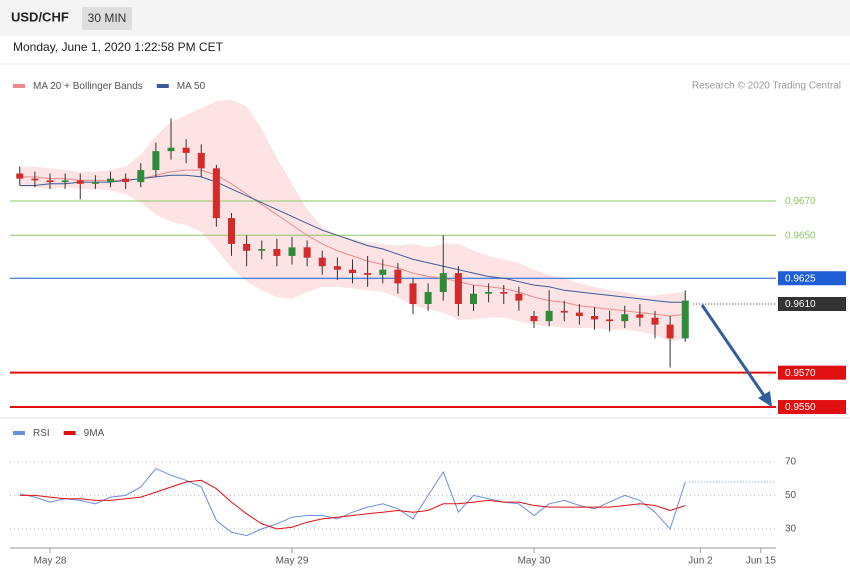  Describe the element at coordinates (791, 529) in the screenshot. I see `y-tick-label: 30` at that location.